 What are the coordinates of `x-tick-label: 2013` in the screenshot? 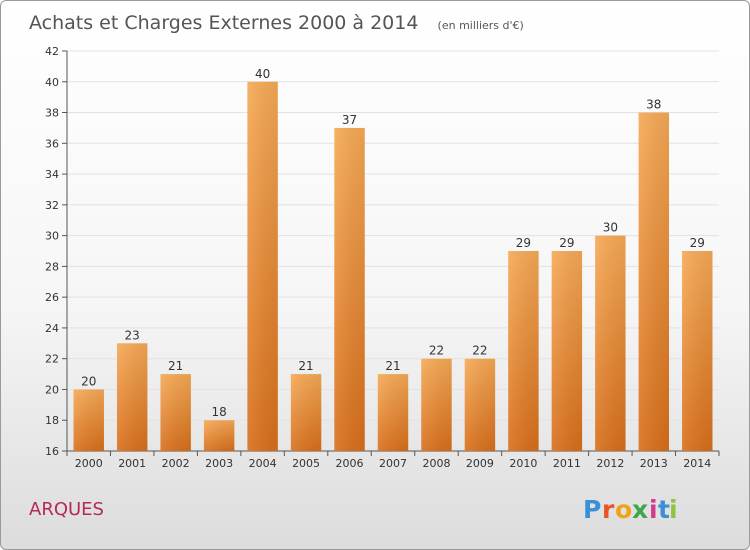 It's located at (654, 463).